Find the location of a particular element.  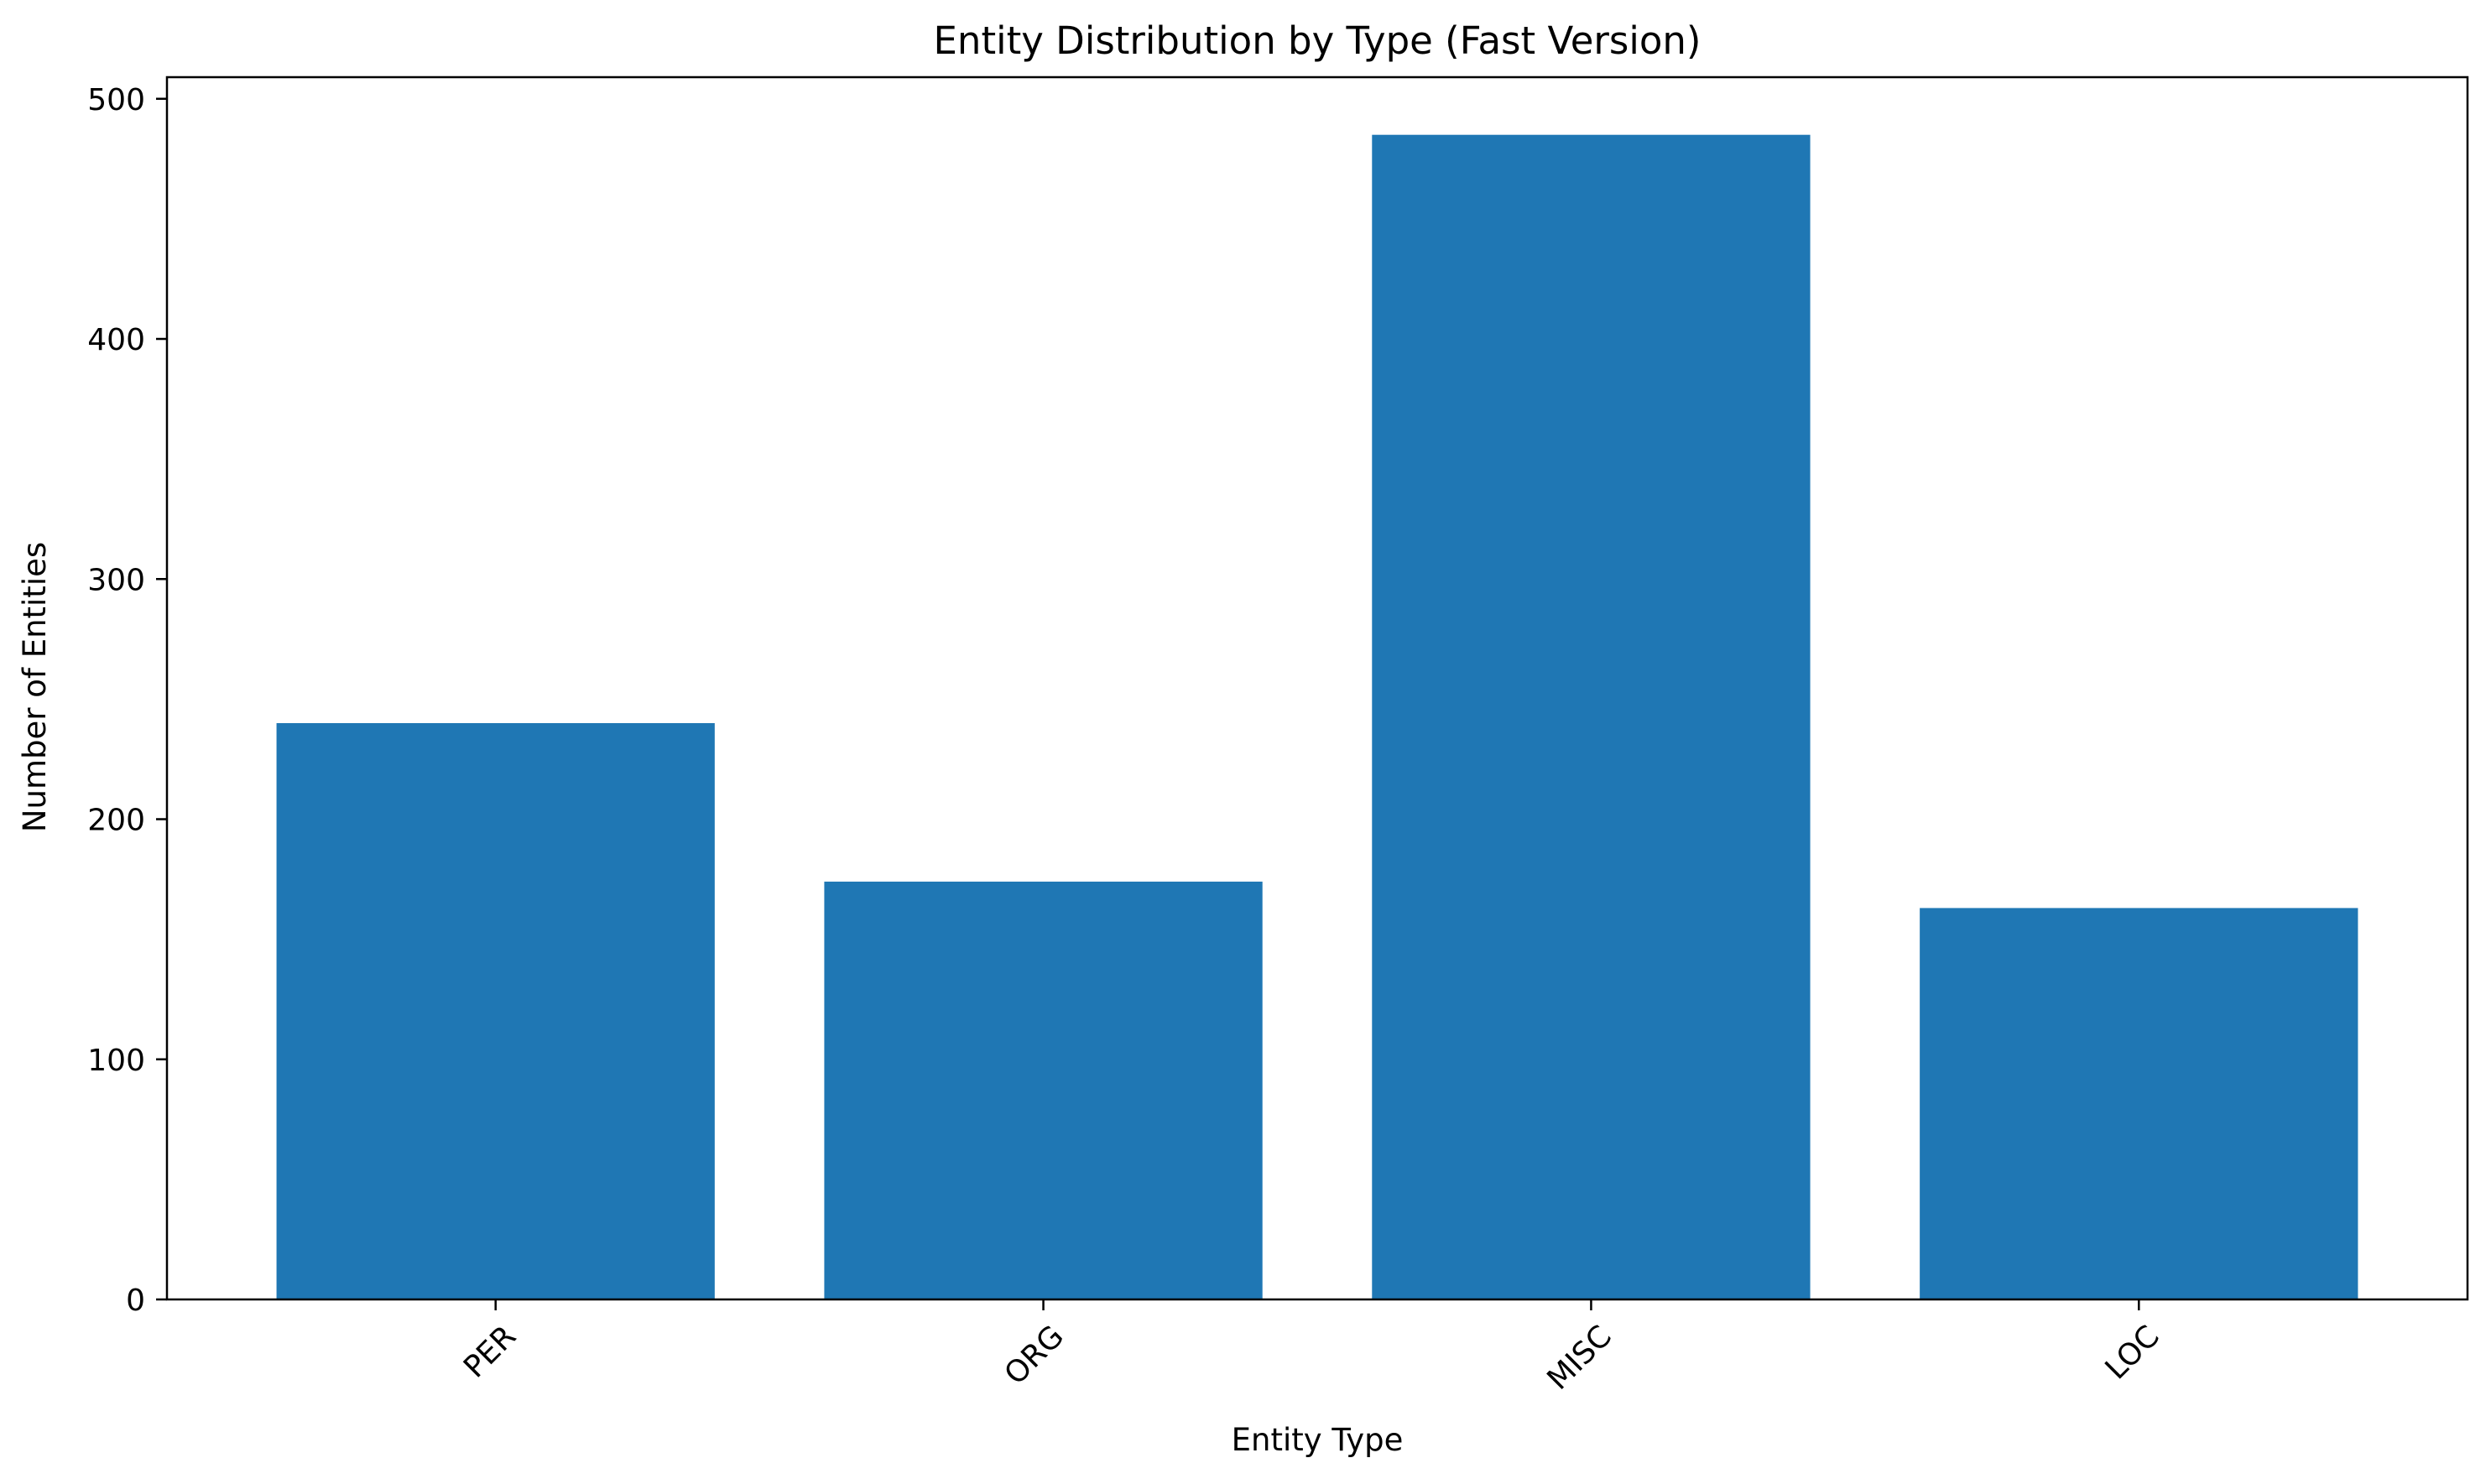

y-axis-label-group: Number of Entities is located at coordinates (35, 687).